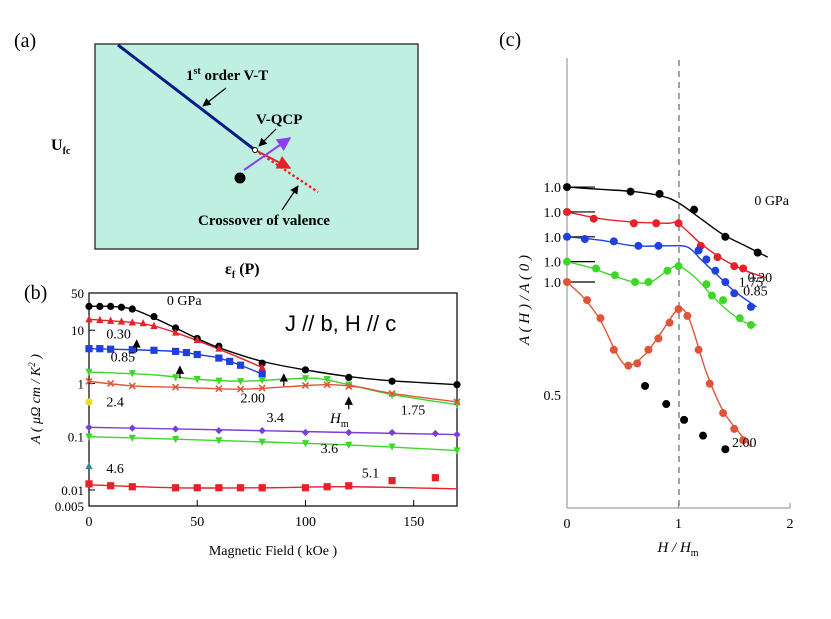 Image resolution: width=831 pixels, height=619 pixels. What do you see at coordinates (118, 334) in the screenshot?
I see `panel-b-series-label: 0.30` at bounding box center [118, 334].